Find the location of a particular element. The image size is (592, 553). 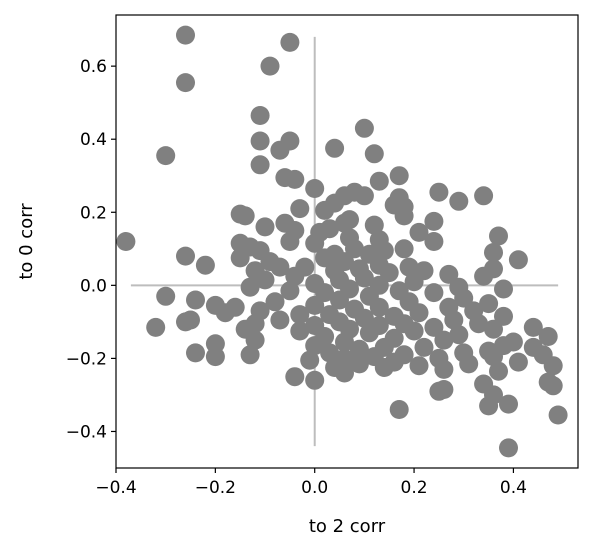

x-axis-label: to 2 corr is located at coordinates (347, 526).